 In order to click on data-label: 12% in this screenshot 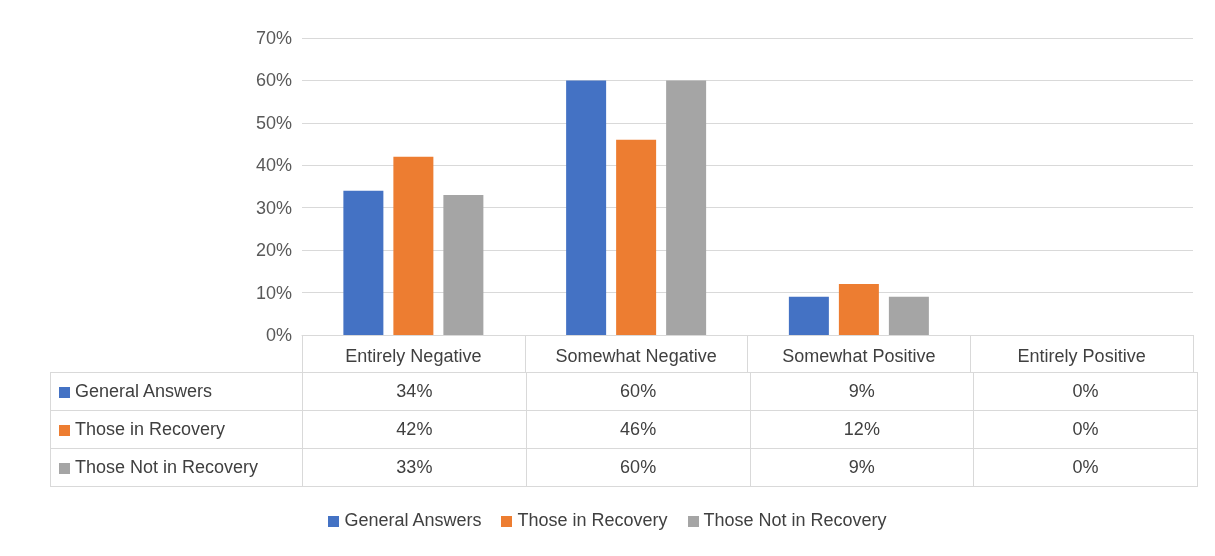, I will do `click(862, 429)`.